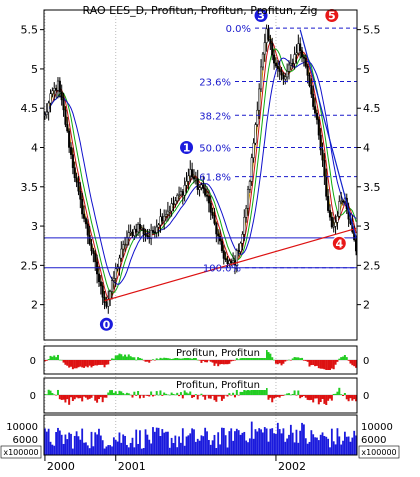 Image resolution: width=420 pixels, height=477 pixels. What do you see at coordinates (230, 264) in the screenshot?
I see `trendline` at bounding box center [230, 264].